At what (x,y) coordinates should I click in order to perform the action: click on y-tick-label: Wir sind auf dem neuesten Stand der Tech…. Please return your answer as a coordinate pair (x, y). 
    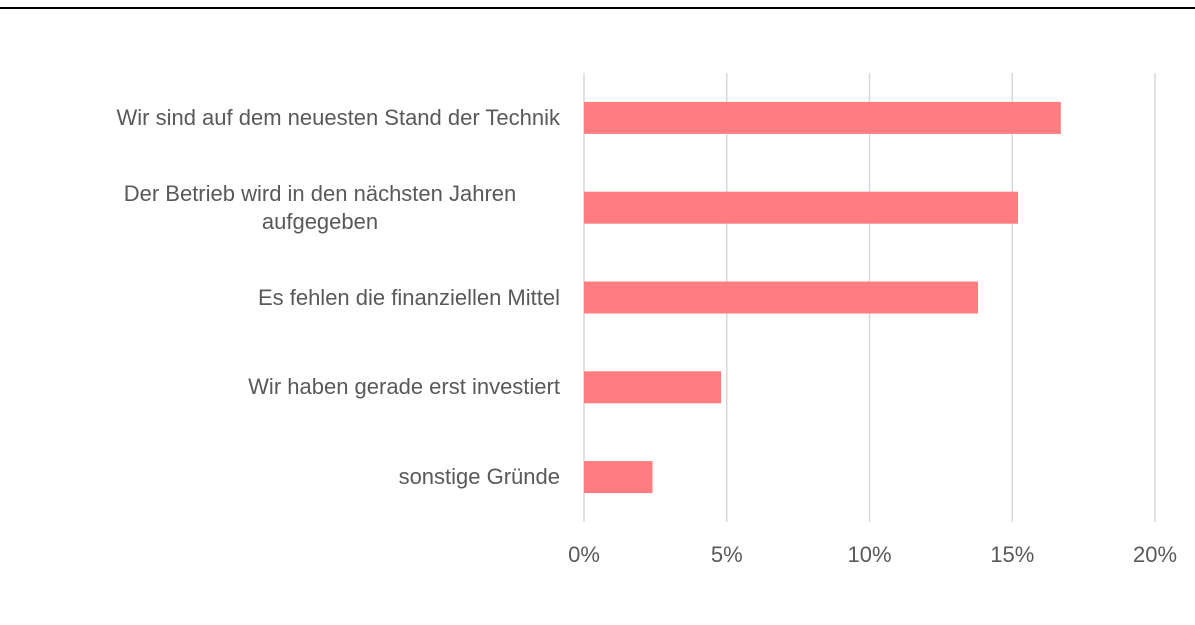
    Looking at the image, I should click on (338, 117).